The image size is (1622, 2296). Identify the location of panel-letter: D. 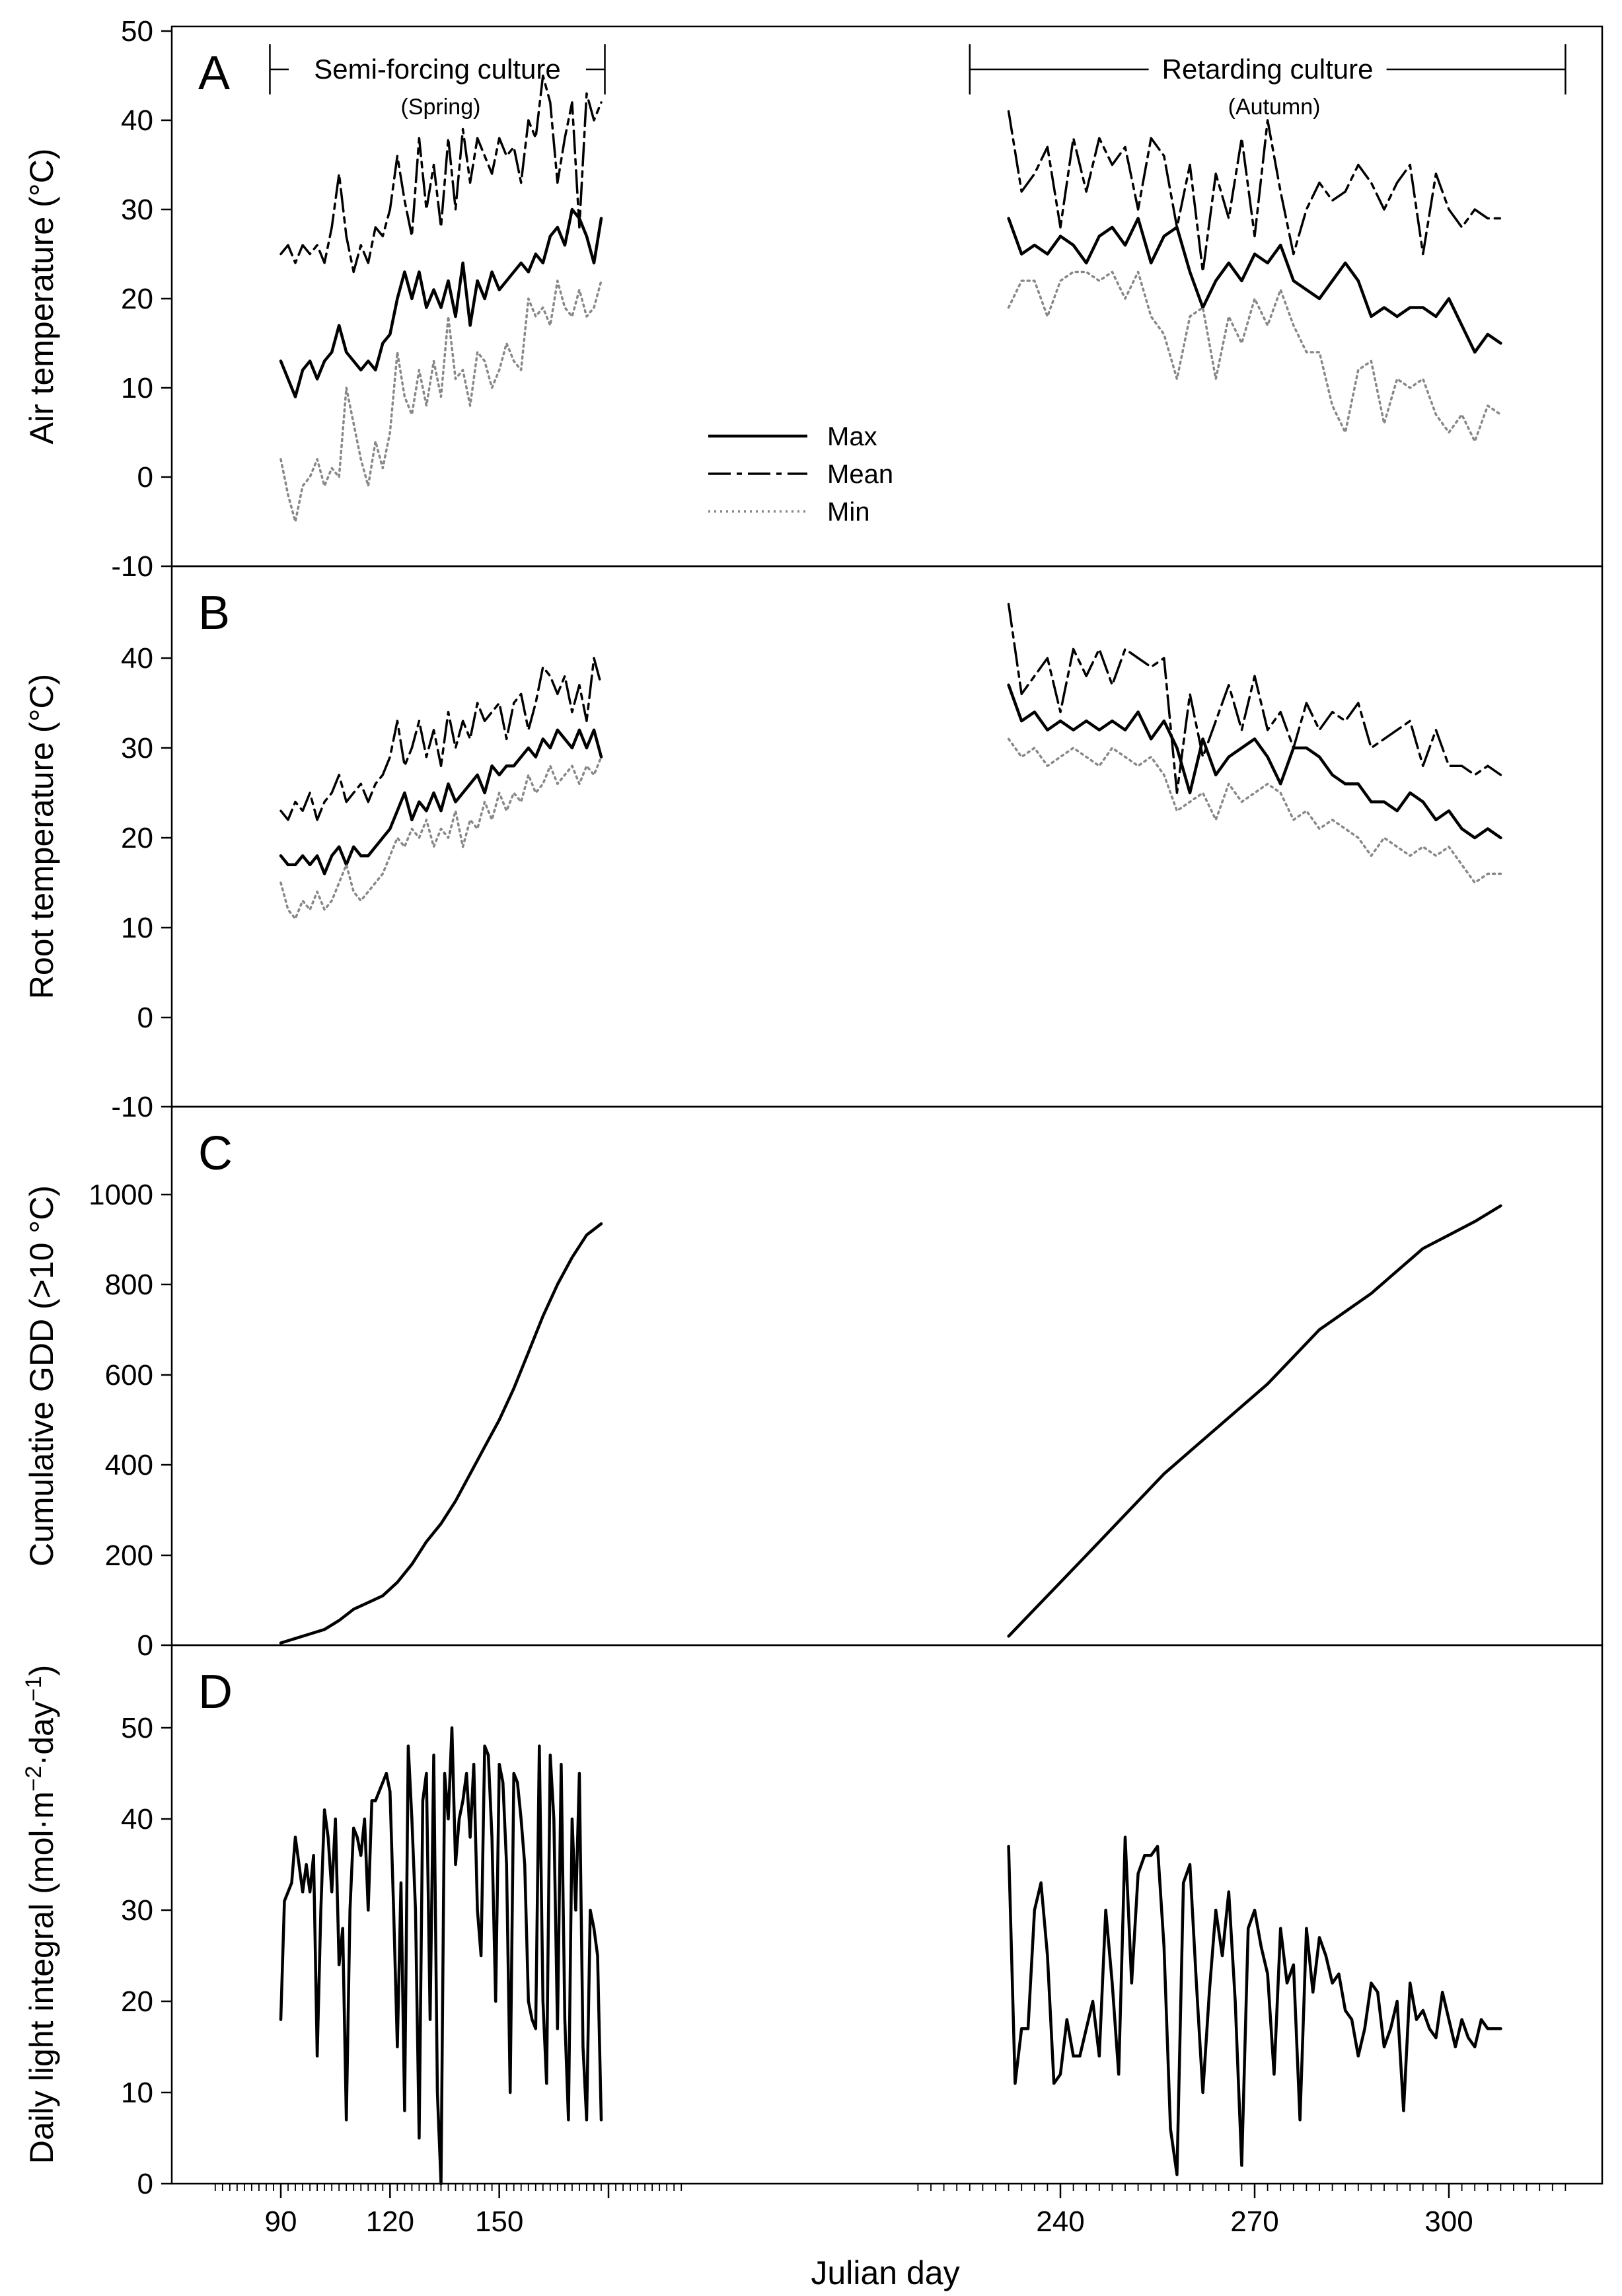
(215, 1692).